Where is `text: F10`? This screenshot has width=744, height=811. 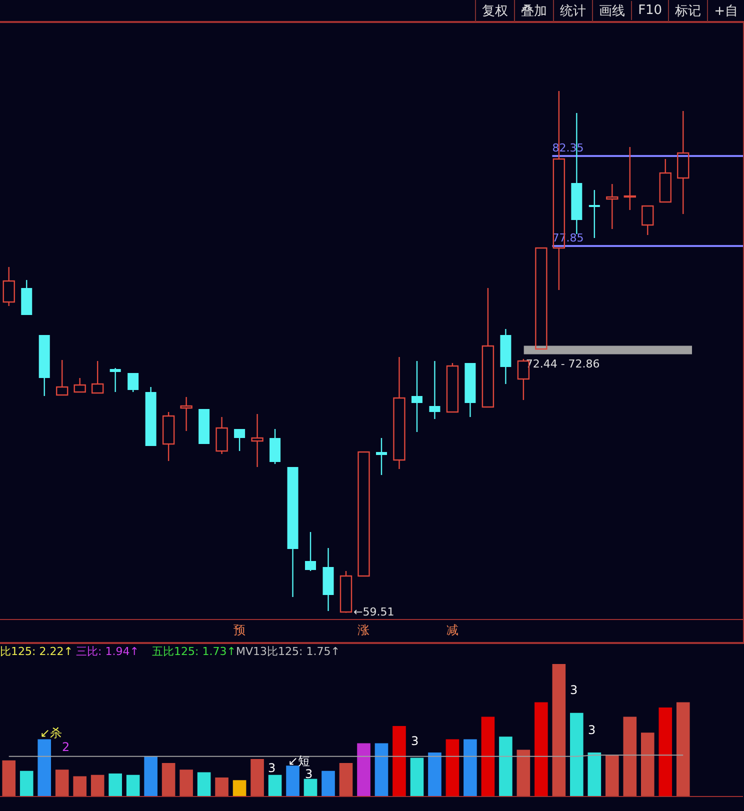
text: F10 is located at coordinates (649, 10).